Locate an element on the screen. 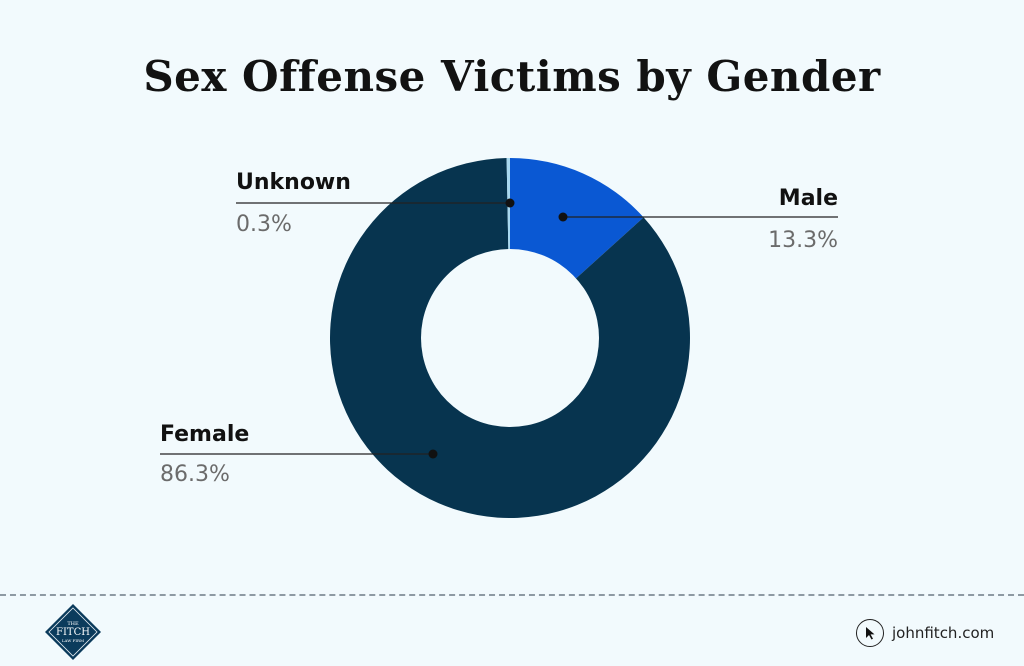  website-text: johnfitch.com is located at coordinates (943, 633).